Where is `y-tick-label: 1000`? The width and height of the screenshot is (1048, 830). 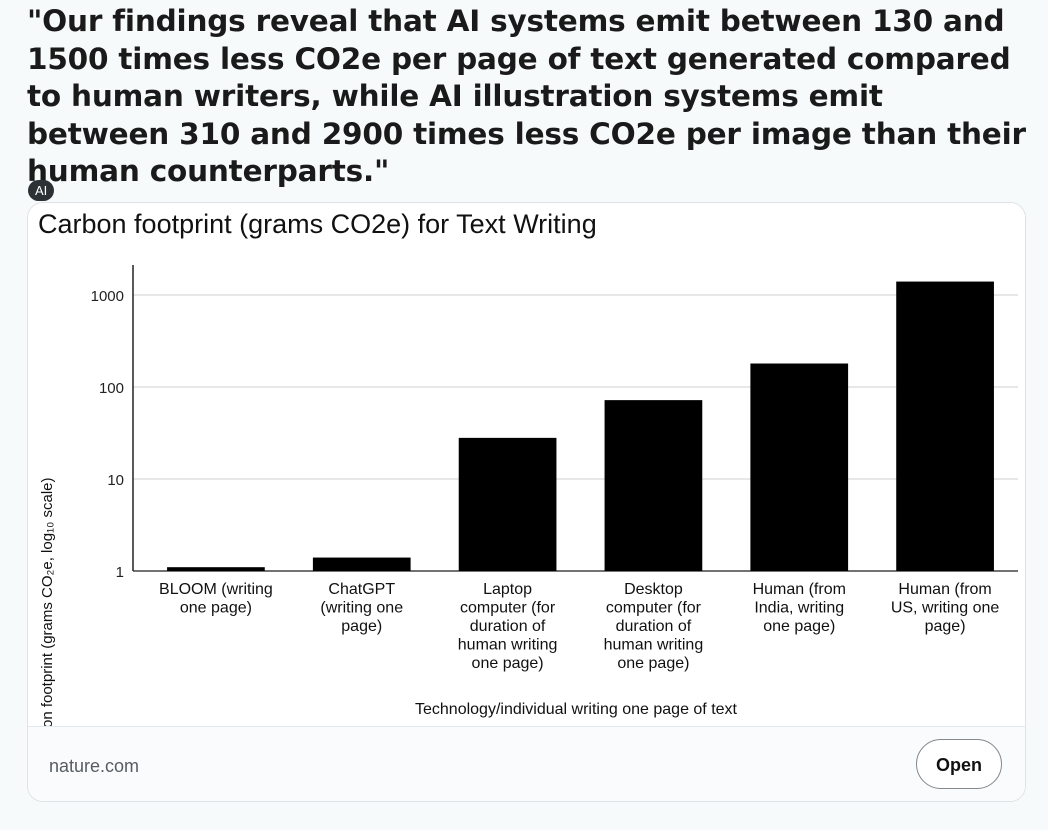 y-tick-label: 1000 is located at coordinates (107, 296).